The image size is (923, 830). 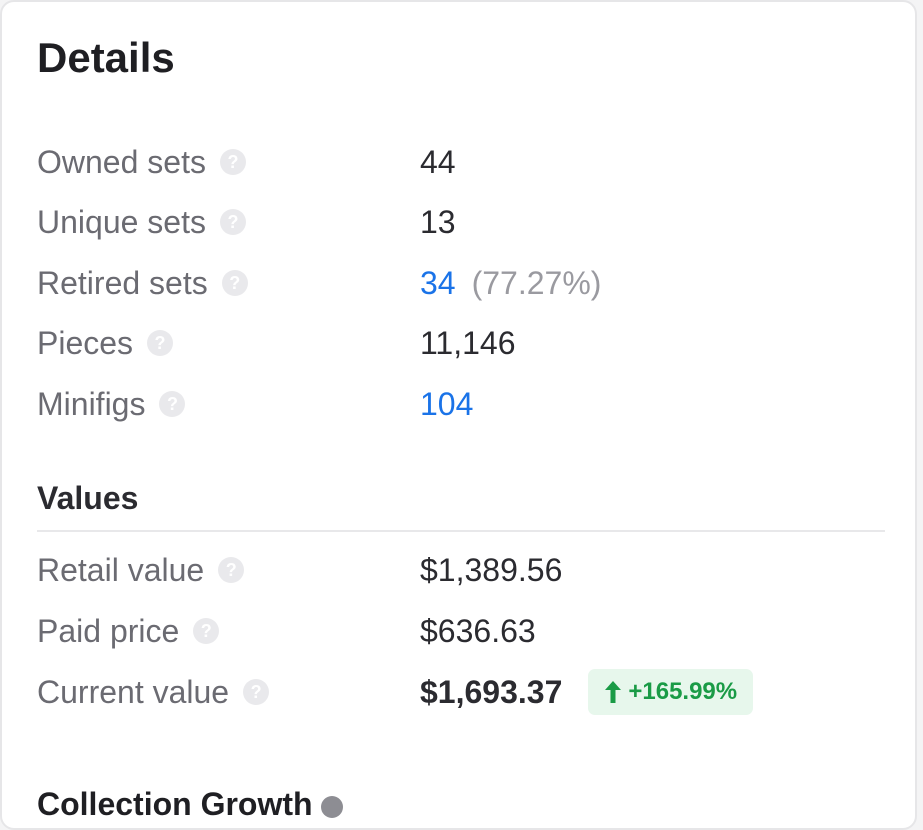 I want to click on unique-sets-value: 13, so click(x=438, y=221).